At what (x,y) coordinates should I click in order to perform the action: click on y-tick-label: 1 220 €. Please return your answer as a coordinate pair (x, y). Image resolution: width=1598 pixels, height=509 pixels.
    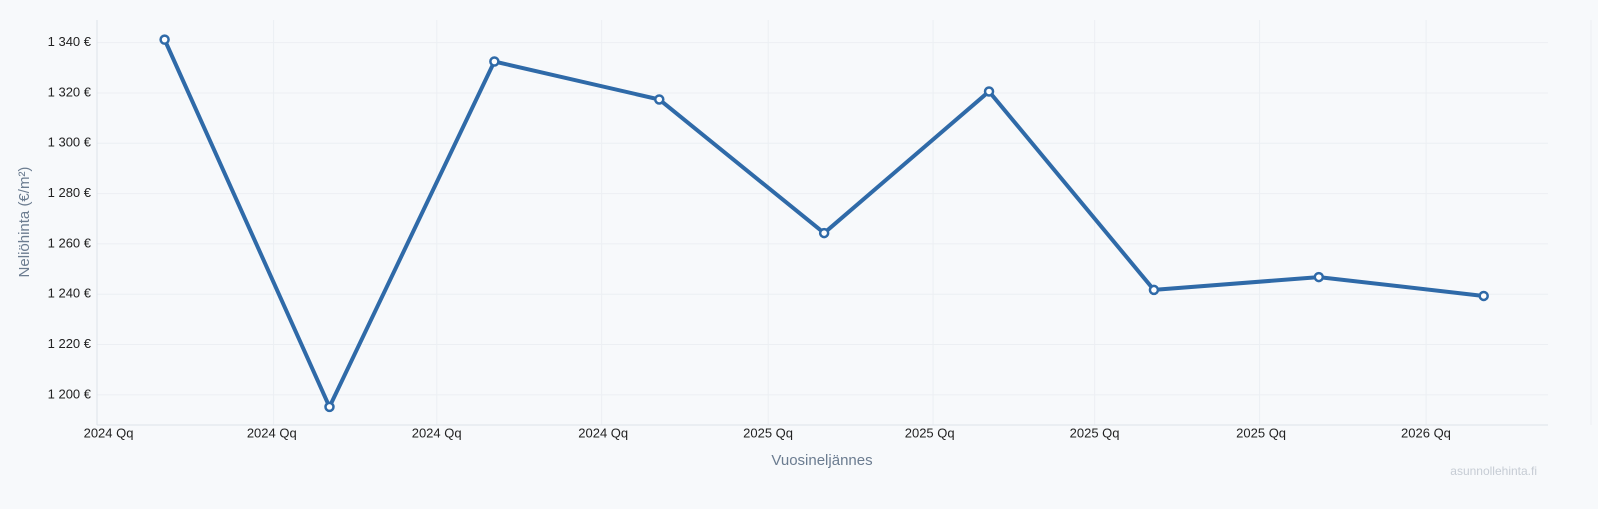
    Looking at the image, I should click on (70, 343).